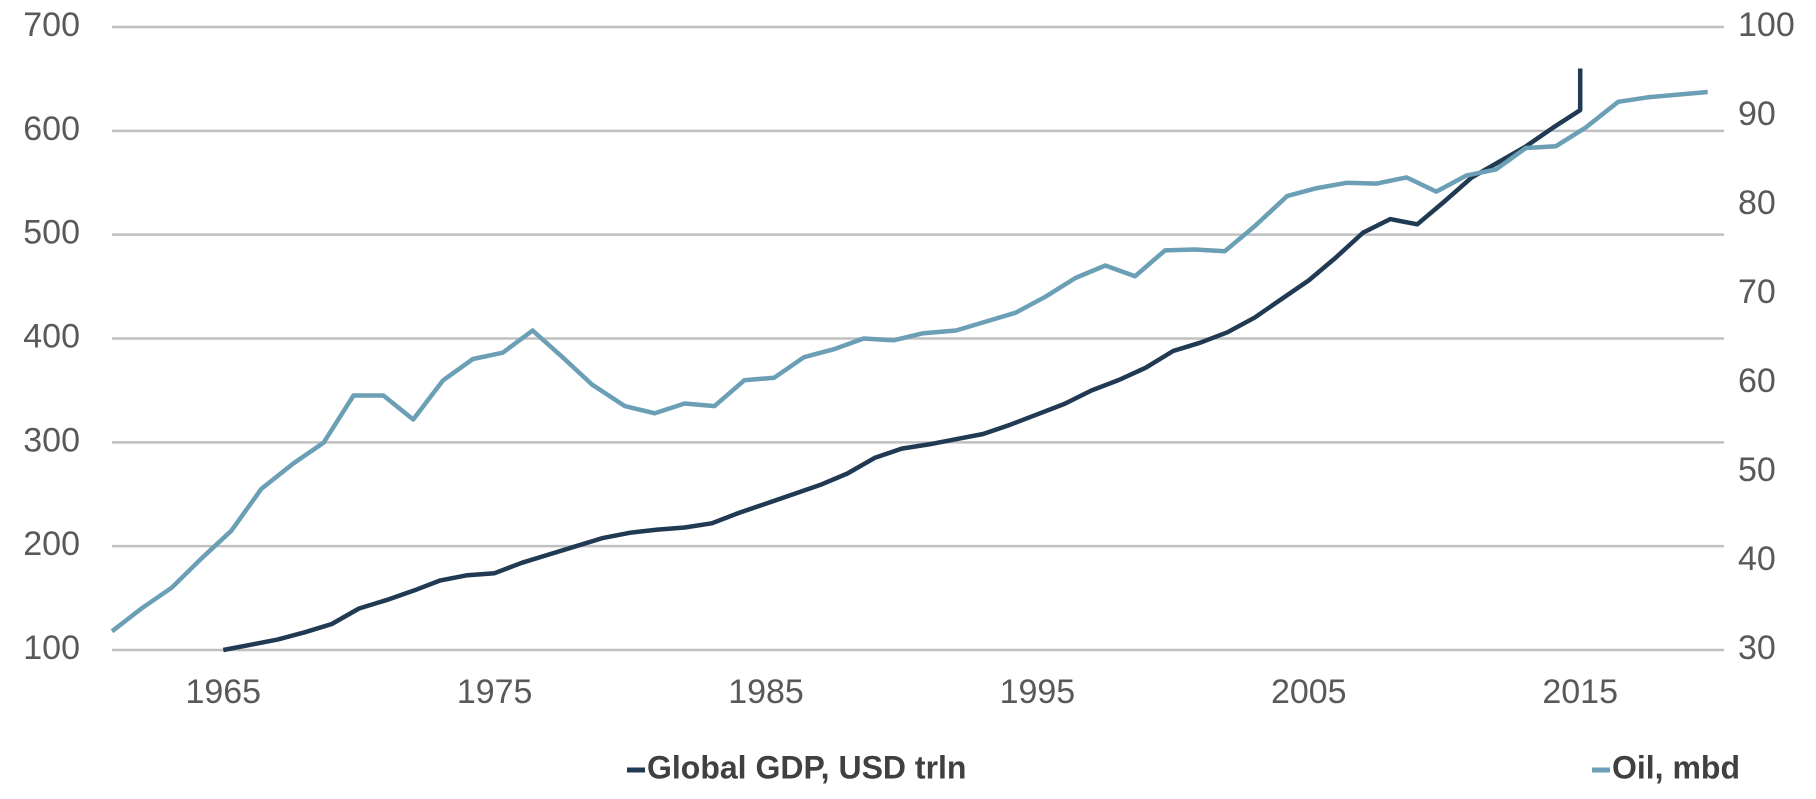 This screenshot has width=1816, height=799. What do you see at coordinates (51, 440) in the screenshot?
I see `y-tick-label: 300` at bounding box center [51, 440].